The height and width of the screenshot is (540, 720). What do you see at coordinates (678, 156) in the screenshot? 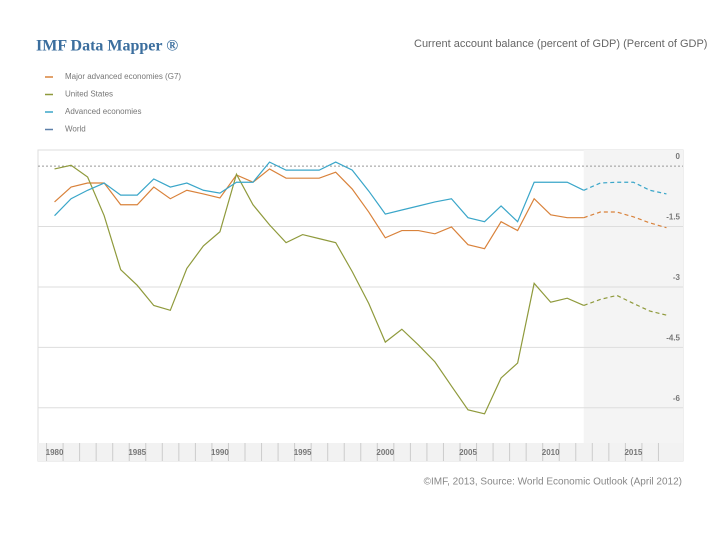
I see `y-tick-label: 0` at bounding box center [678, 156].